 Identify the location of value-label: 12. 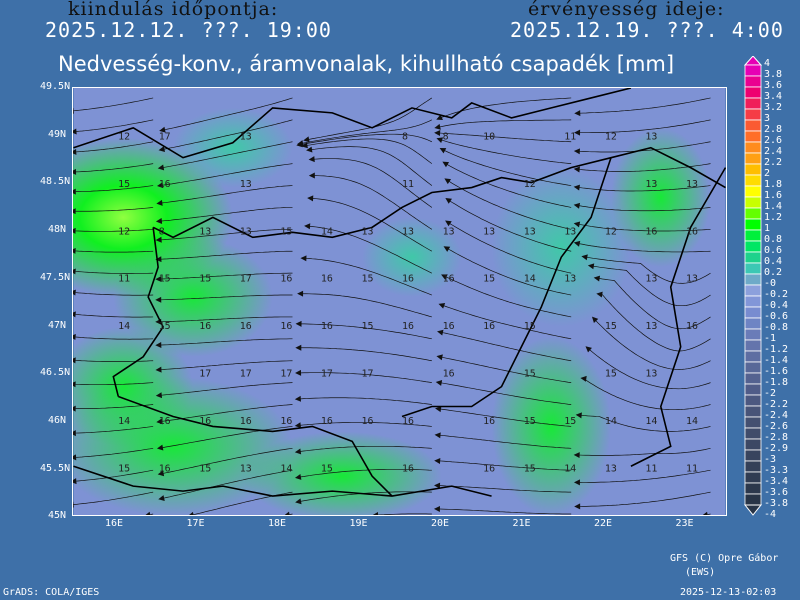
(530, 184).